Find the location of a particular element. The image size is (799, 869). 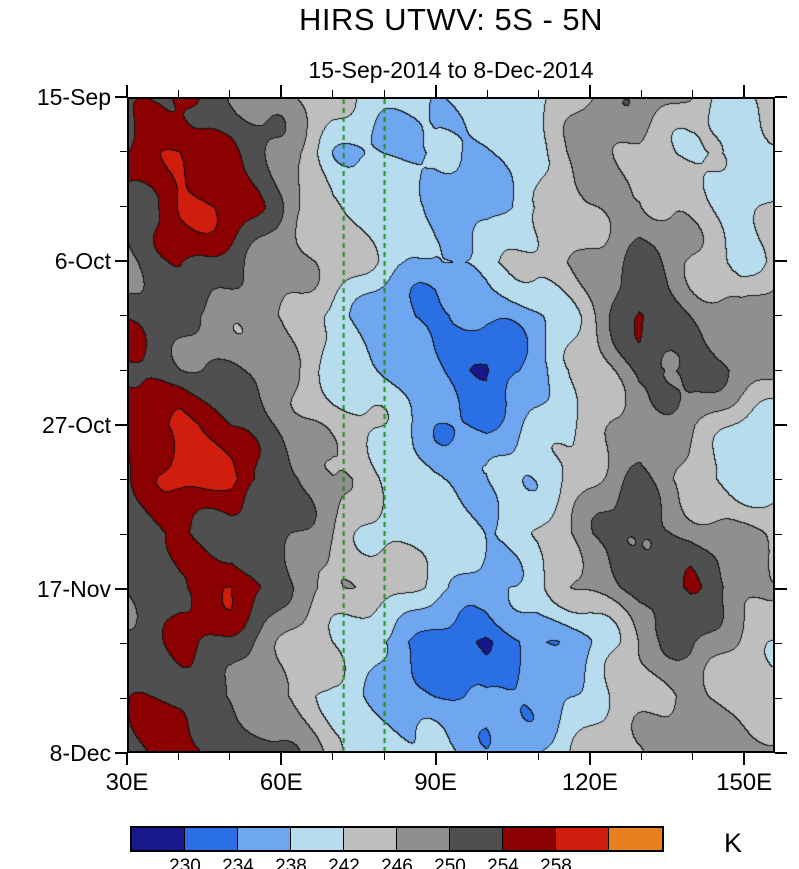

y-axis-tick-label: 6-Oct is located at coordinates (82, 261).